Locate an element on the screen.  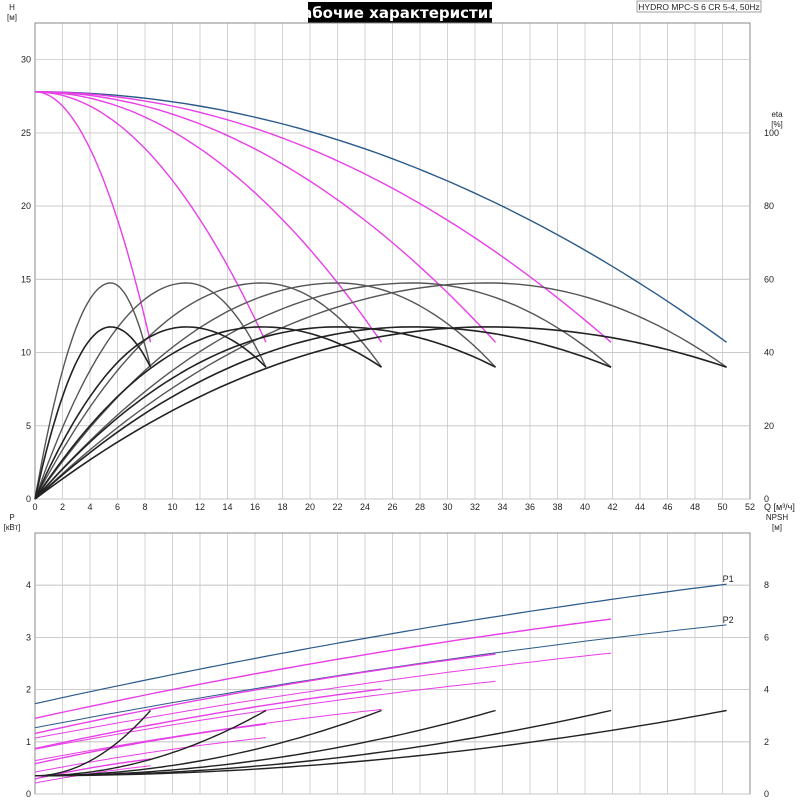
x-tick-label: 38 is located at coordinates (557, 507).